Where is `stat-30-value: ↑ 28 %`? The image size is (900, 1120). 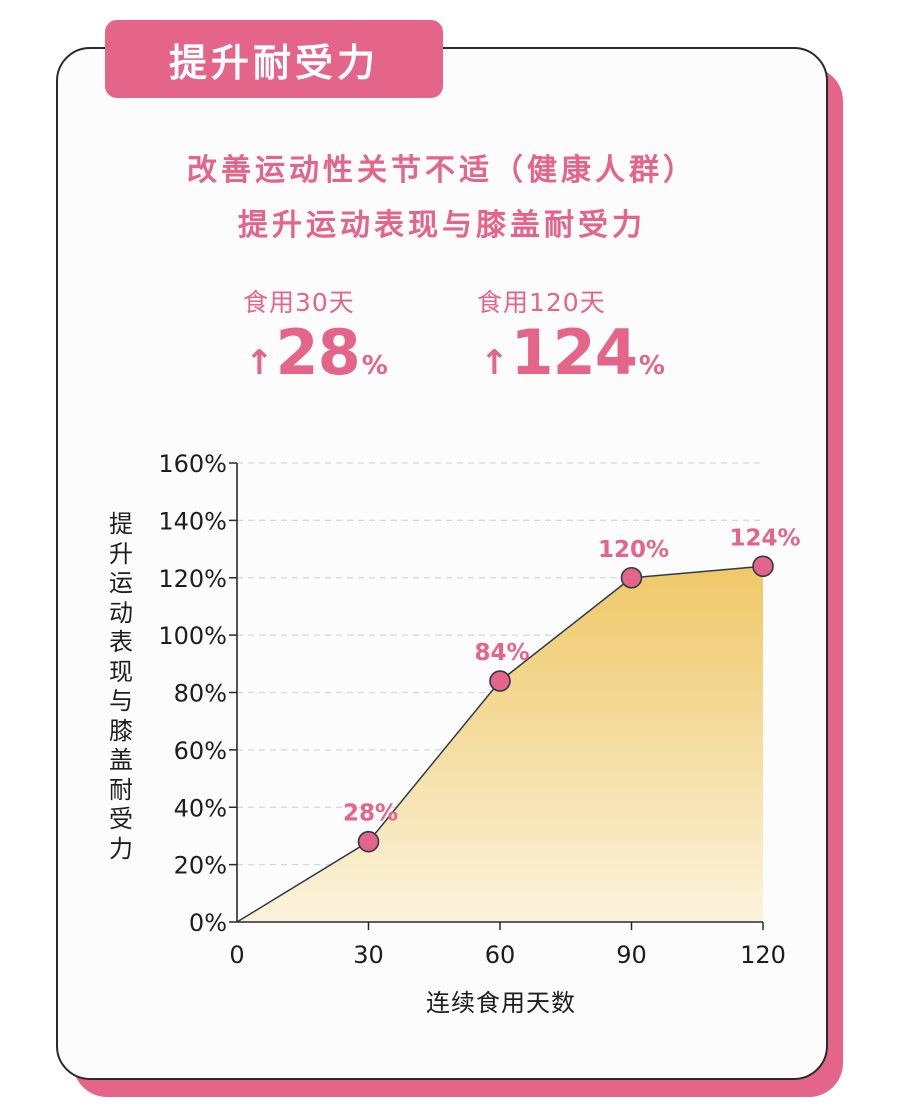 stat-30-value: ↑ 28 % is located at coordinates (316, 353).